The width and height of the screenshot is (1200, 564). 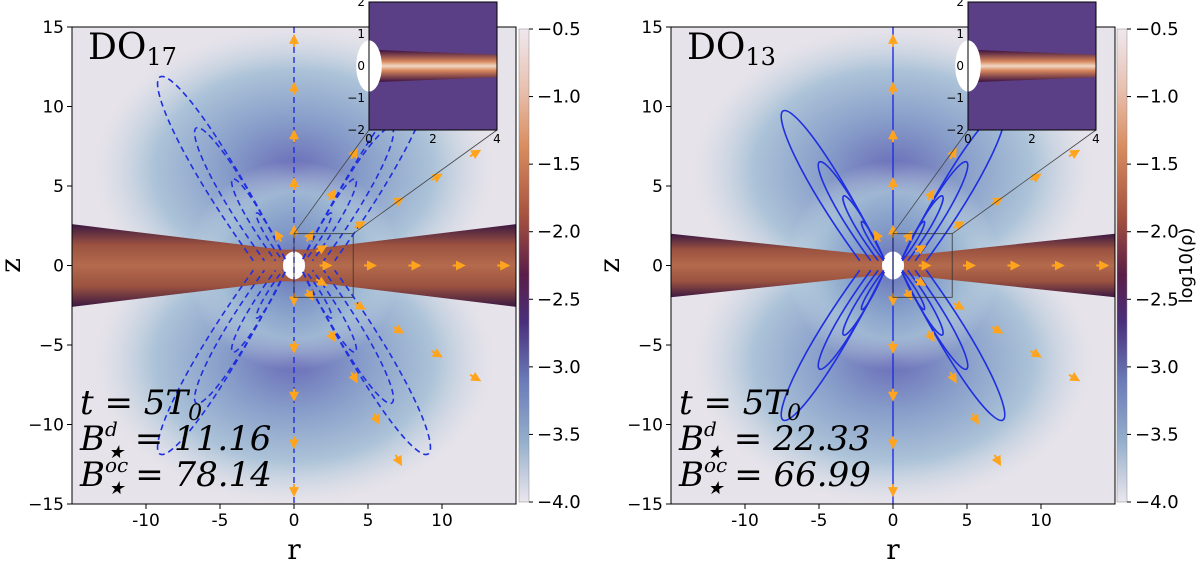 I want to click on panel-title: DO17, so click(x=132, y=49).